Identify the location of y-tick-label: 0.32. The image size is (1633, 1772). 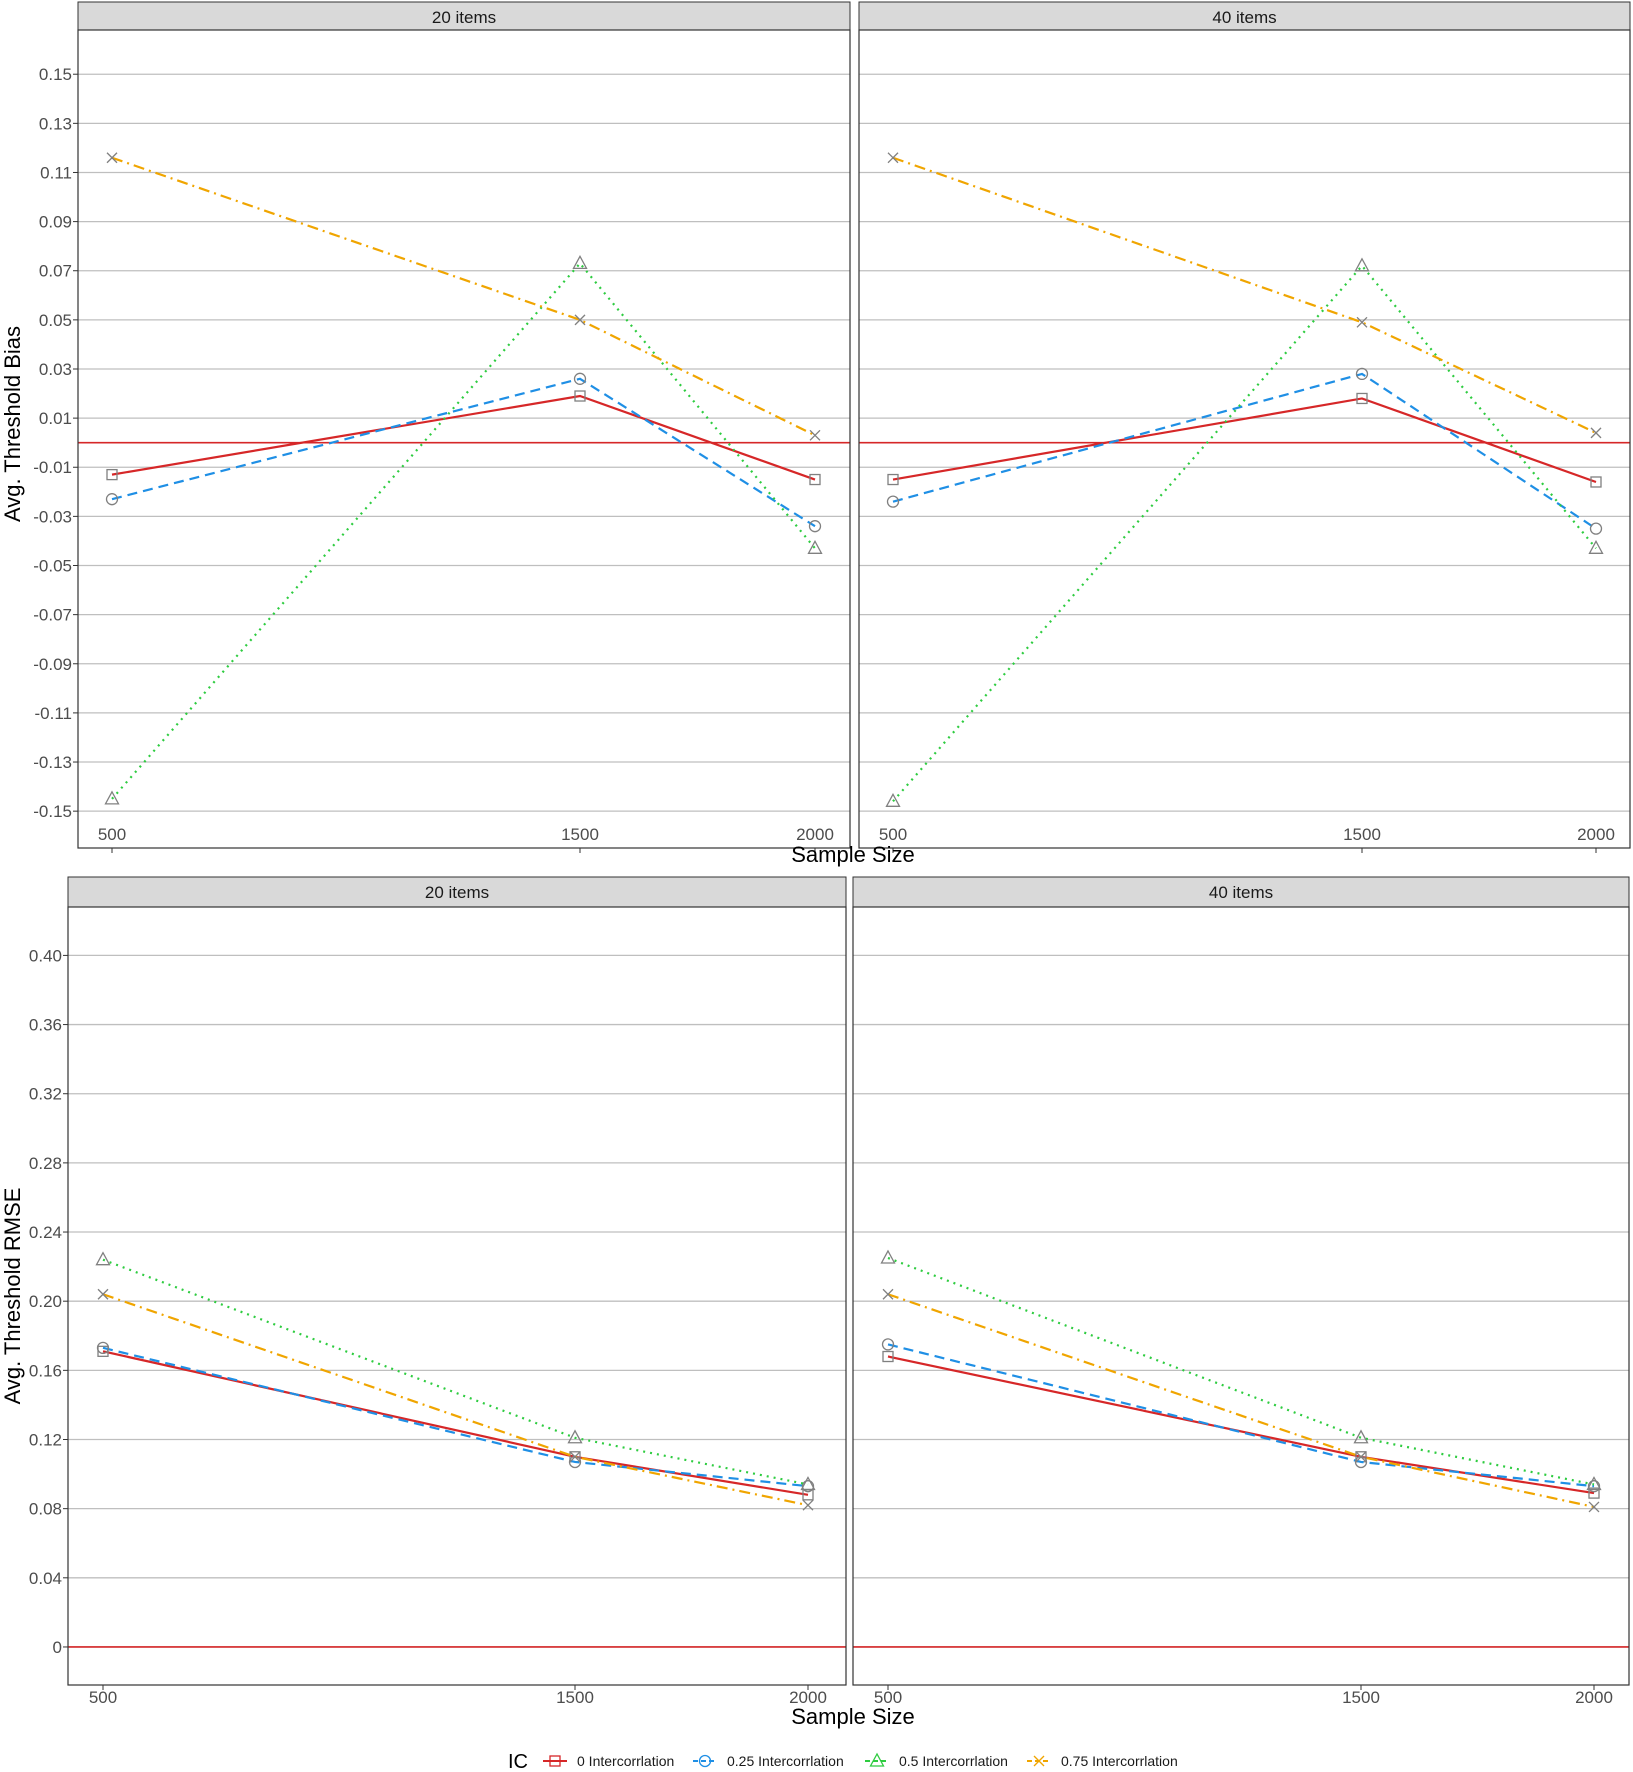
(45, 1094).